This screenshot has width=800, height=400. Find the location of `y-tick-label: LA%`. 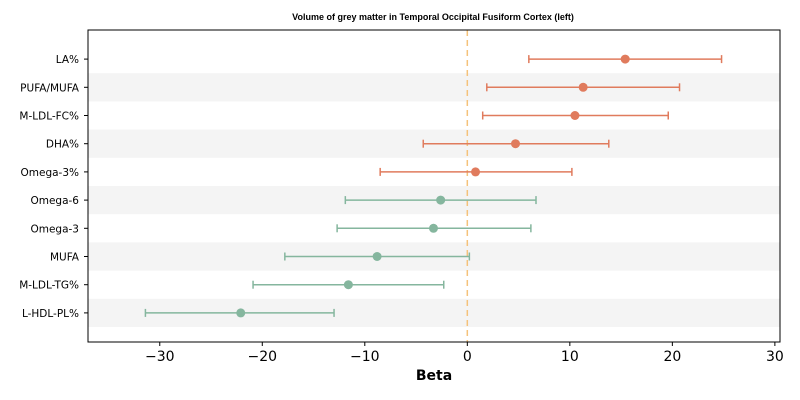

y-tick-label: LA% is located at coordinates (67, 60).